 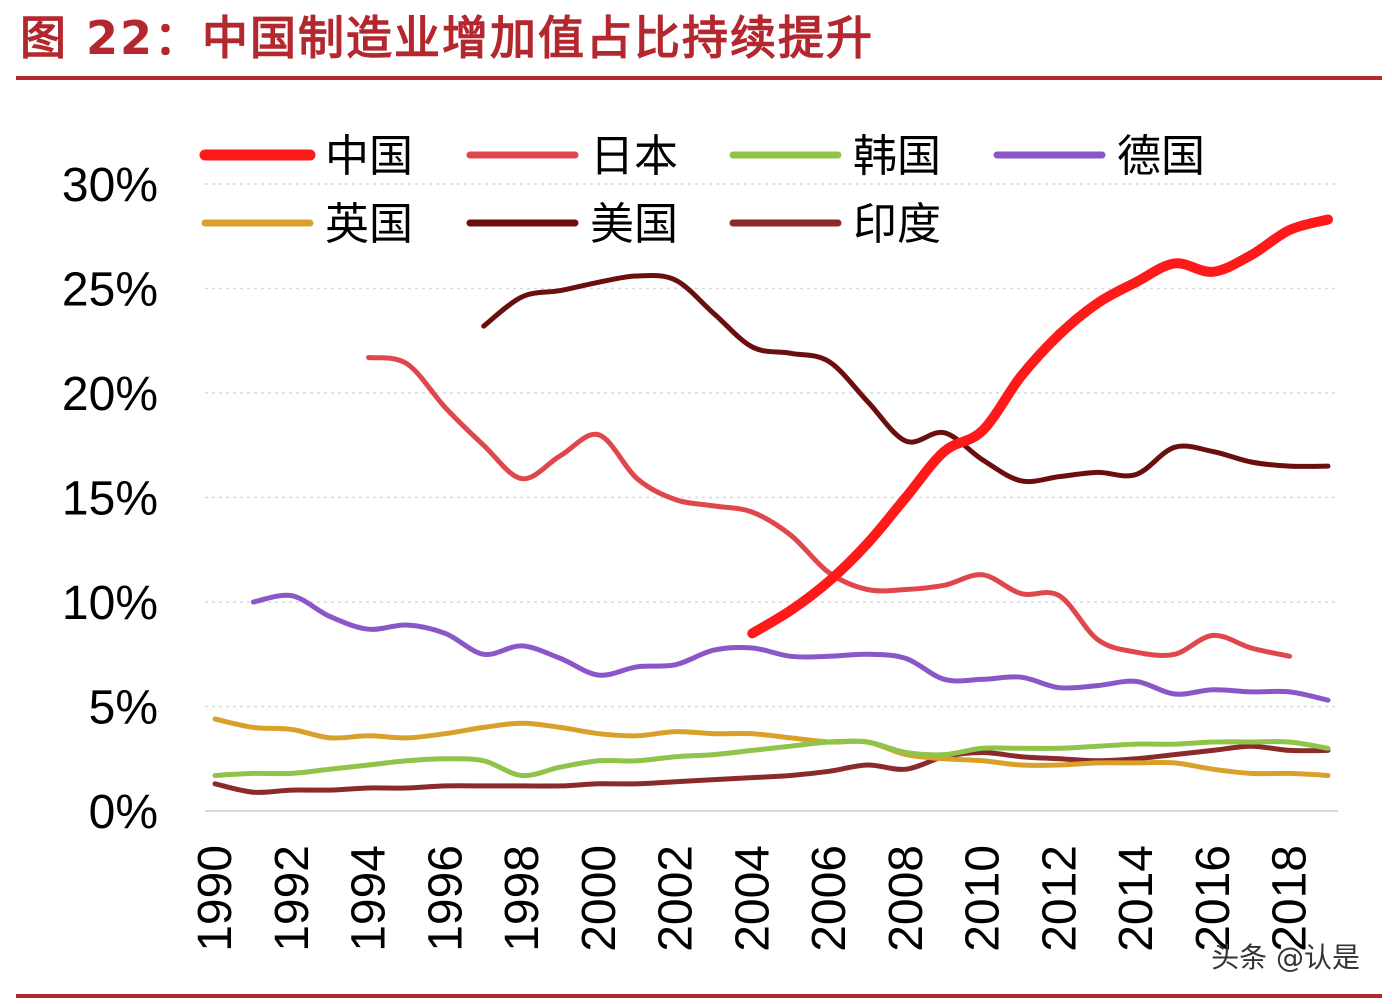 I want to click on series-line-india, so click(x=771, y=769).